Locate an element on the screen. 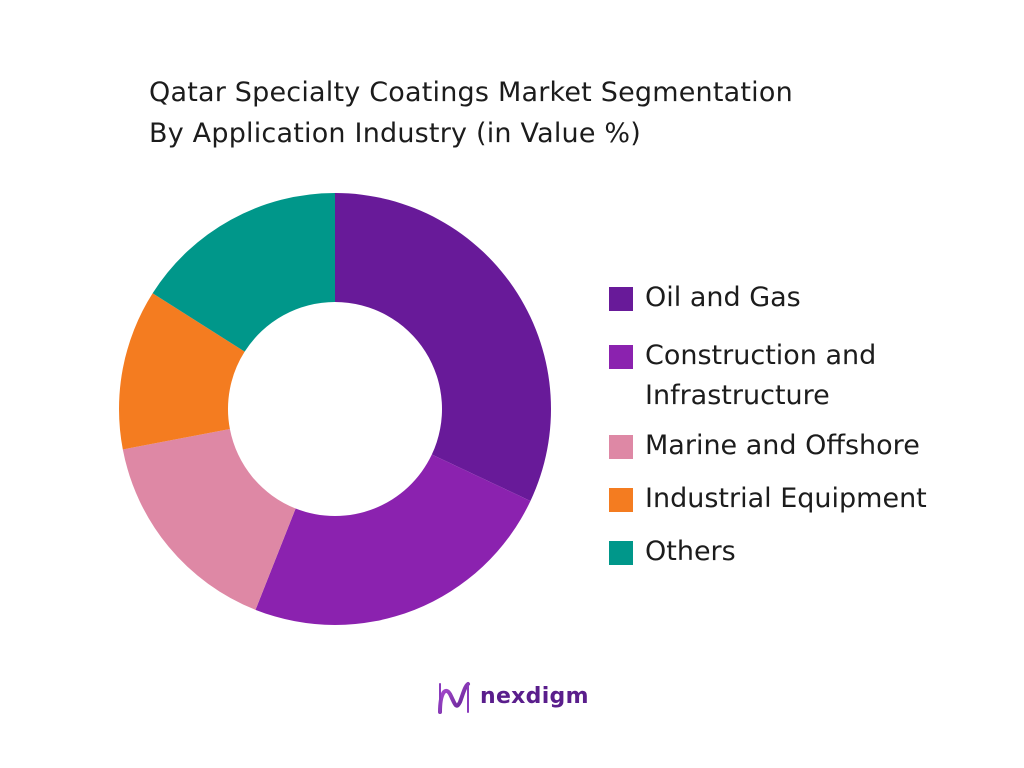 The image size is (1024, 768). brand-name: nexdigm is located at coordinates (534, 696).